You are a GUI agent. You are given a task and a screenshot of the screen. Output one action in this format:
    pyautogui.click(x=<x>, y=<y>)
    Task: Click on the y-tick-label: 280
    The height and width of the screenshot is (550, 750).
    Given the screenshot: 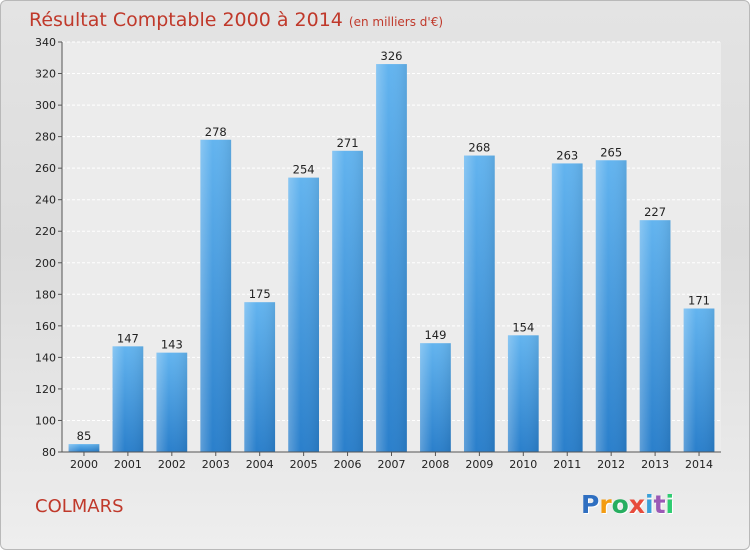 What is the action you would take?
    pyautogui.click(x=45, y=137)
    